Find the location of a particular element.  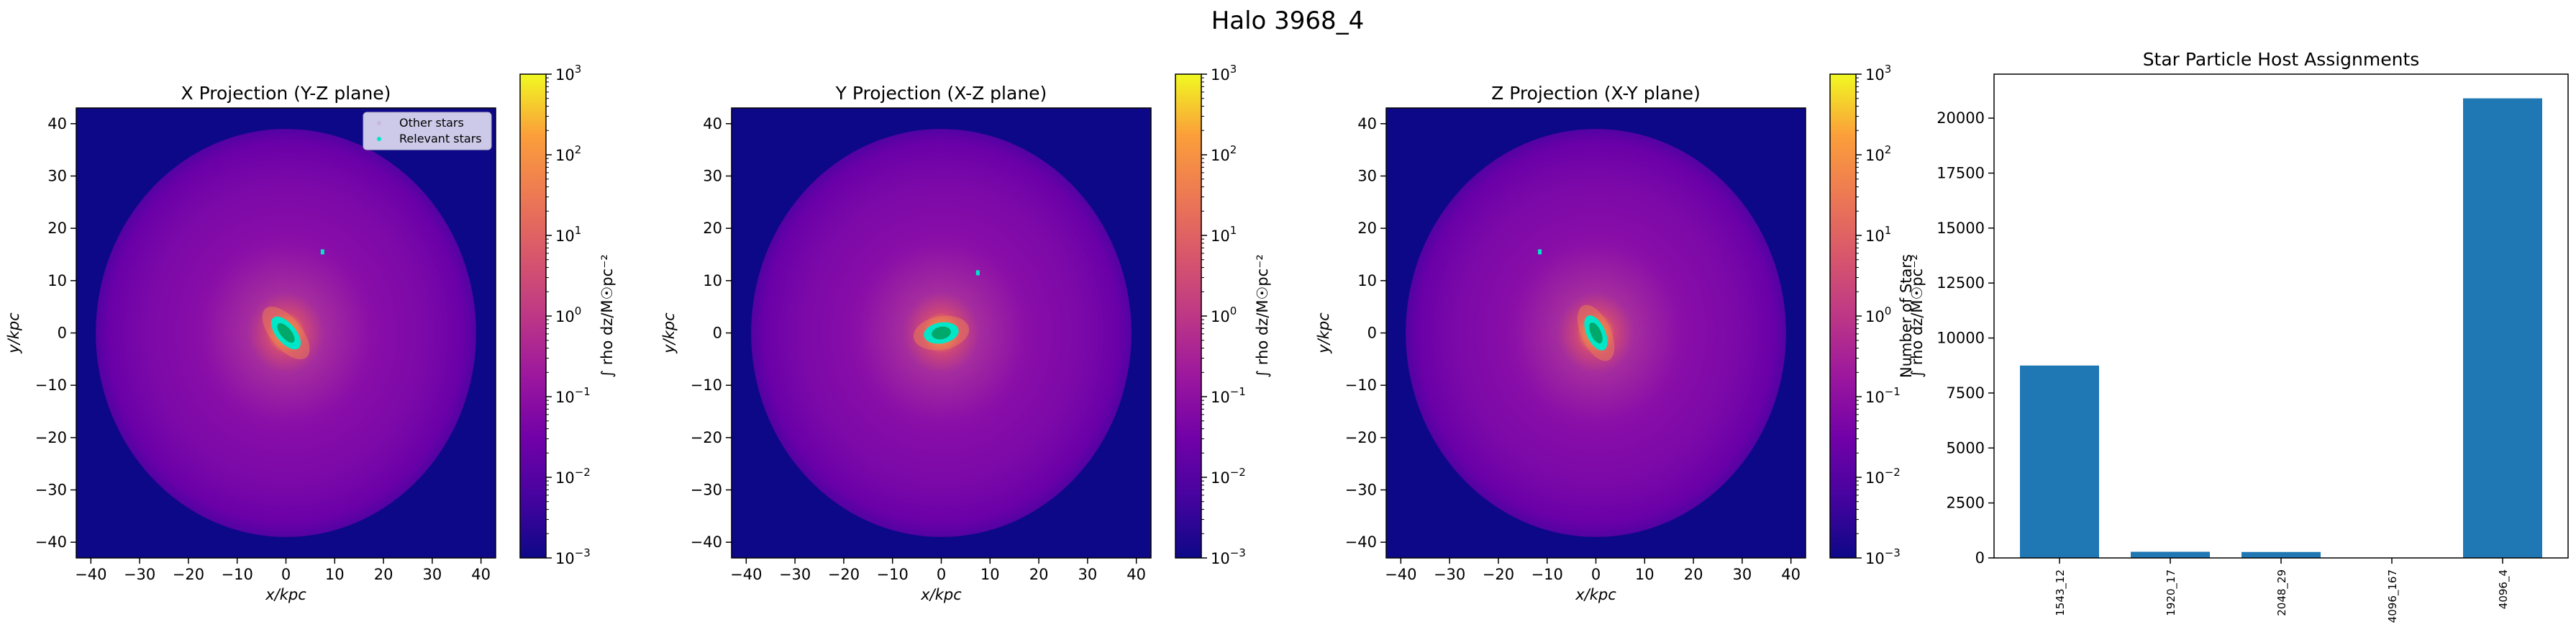

legend-marker-relevant is located at coordinates (379, 139).